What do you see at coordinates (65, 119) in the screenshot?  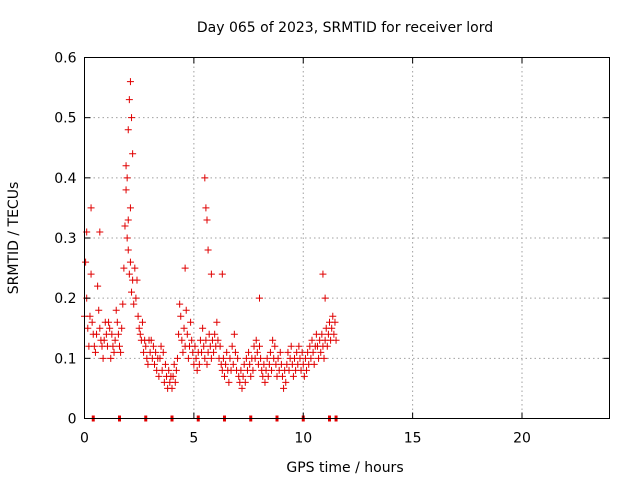 I see `y-tick-label: 0.5` at bounding box center [65, 119].